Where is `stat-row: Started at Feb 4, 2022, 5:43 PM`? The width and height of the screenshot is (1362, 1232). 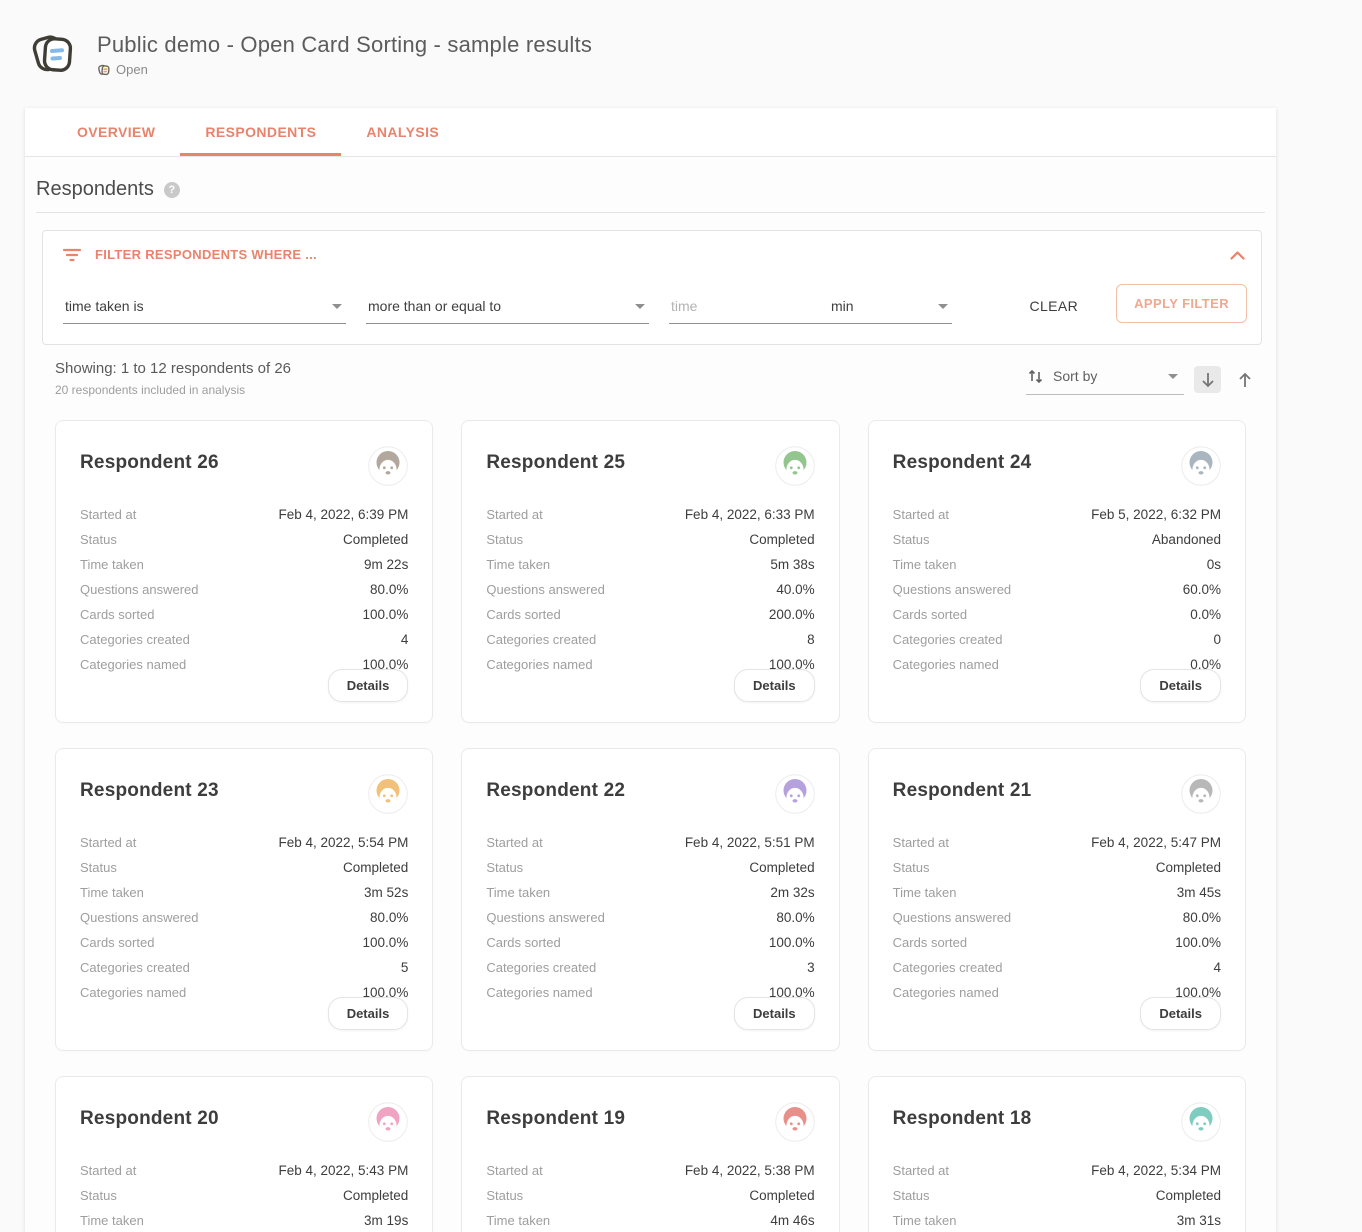 stat-row: Started at Feb 4, 2022, 5:43 PM is located at coordinates (244, 1170).